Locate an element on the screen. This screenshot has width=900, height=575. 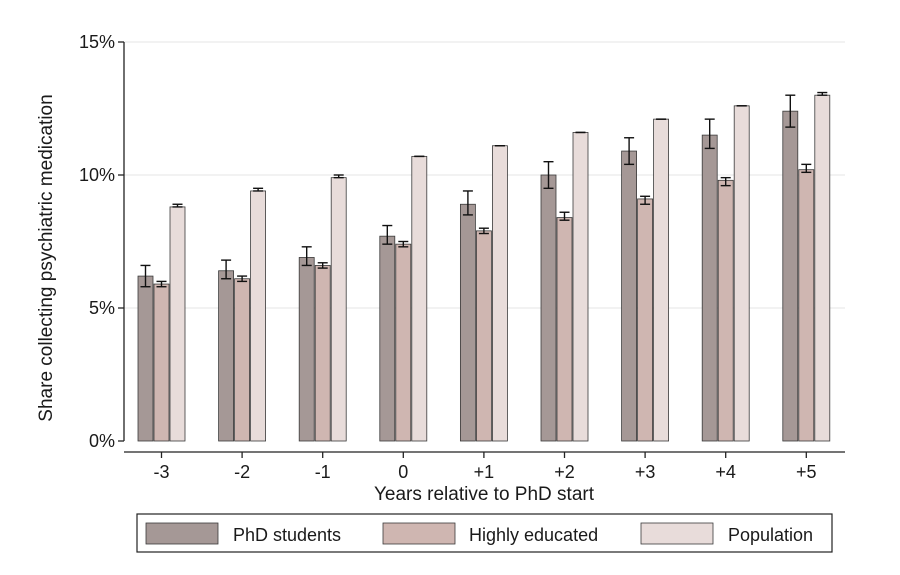
x-tick-label: -3 is located at coordinates (161, 472).